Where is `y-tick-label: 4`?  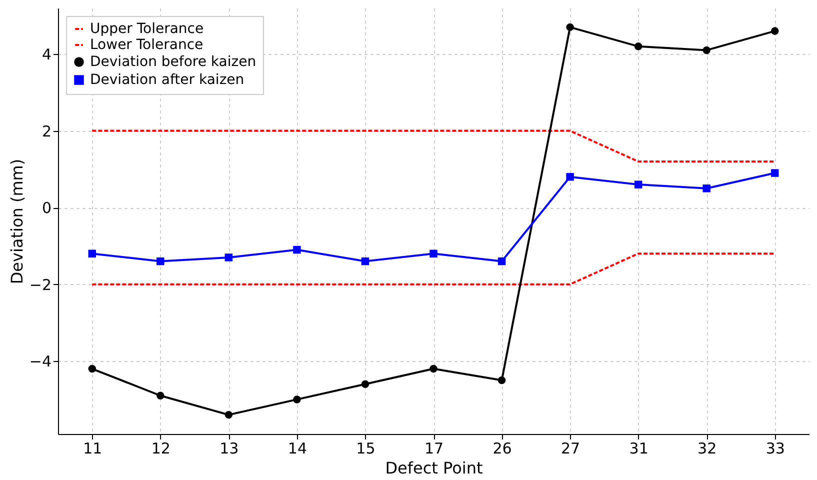
y-tick-label: 4 is located at coordinates (47, 55).